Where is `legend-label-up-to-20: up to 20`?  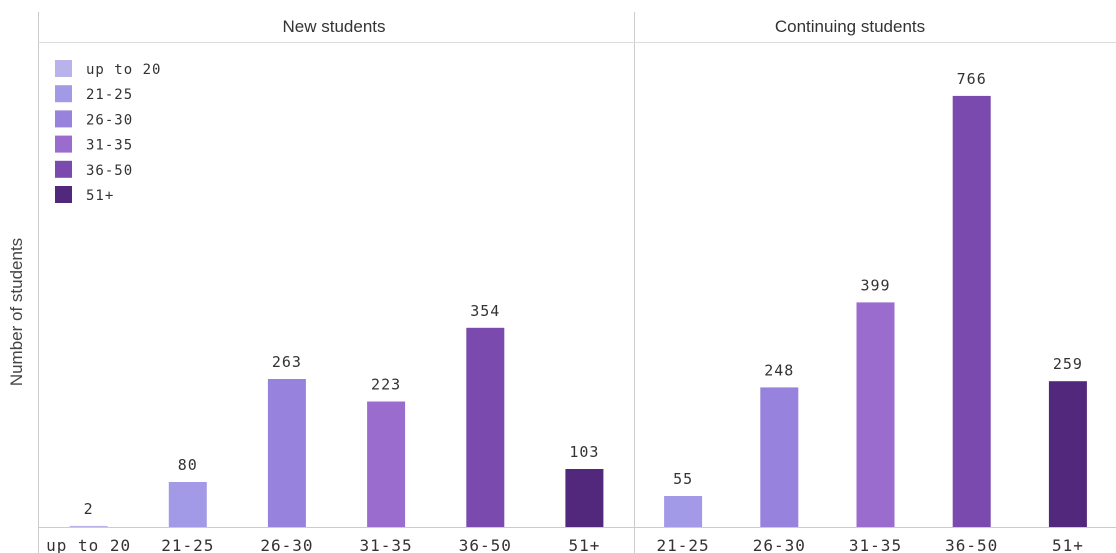
legend-label-up-to-20: up to 20 is located at coordinates (123, 70).